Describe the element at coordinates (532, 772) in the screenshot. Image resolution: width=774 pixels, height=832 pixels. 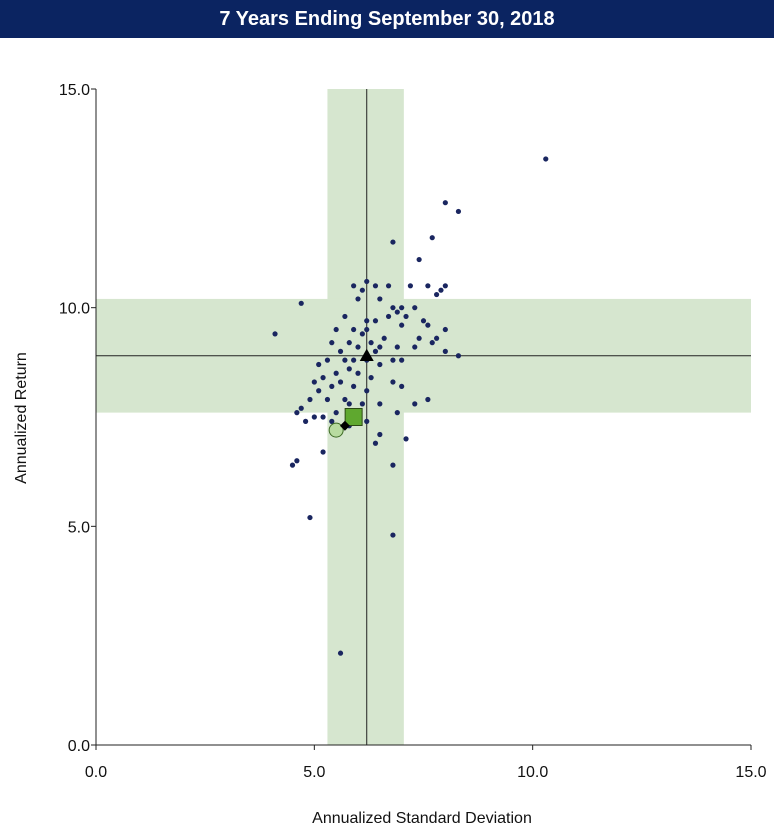
I see `x-tick-label: 10.0` at that location.